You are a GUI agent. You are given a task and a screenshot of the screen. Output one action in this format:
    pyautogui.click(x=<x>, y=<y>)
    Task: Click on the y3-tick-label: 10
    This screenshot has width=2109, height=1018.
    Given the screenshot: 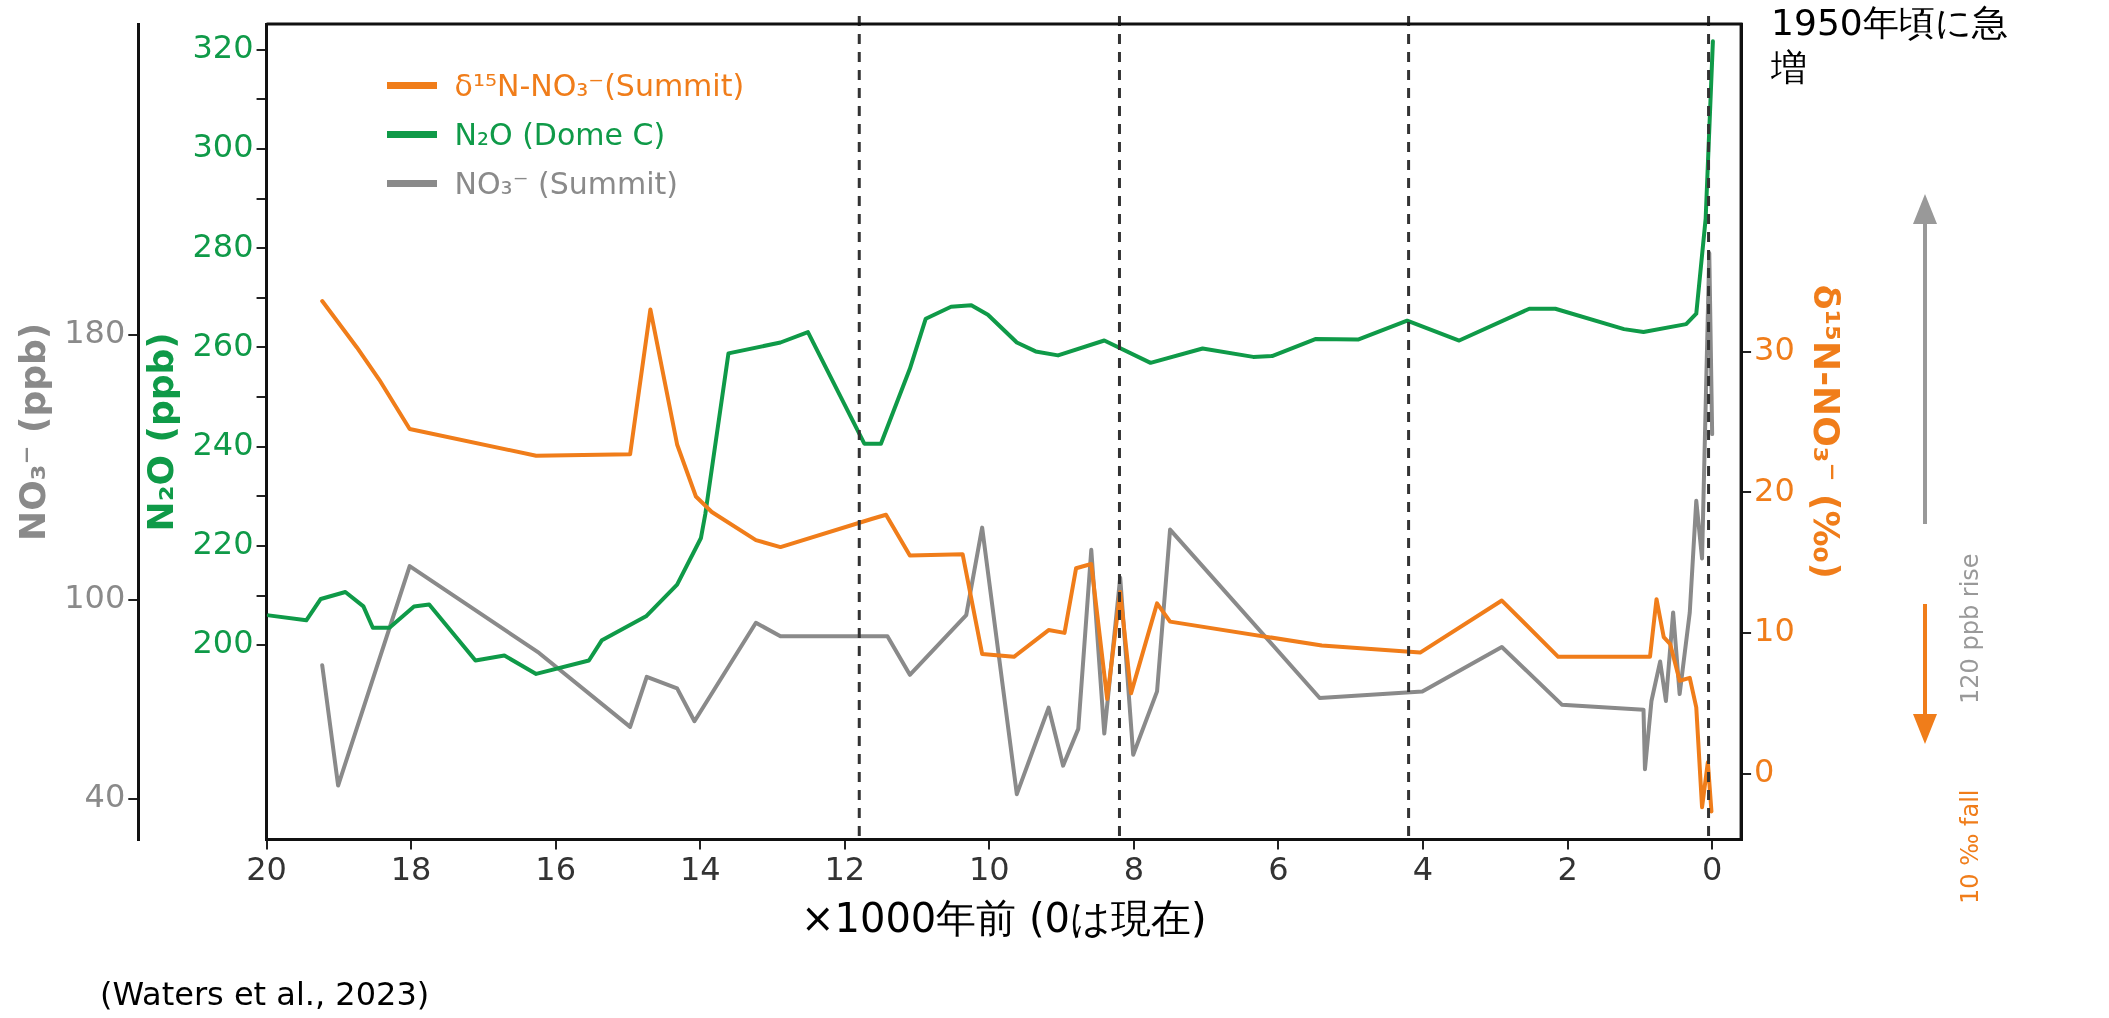 What is the action you would take?
    pyautogui.click(x=1774, y=630)
    